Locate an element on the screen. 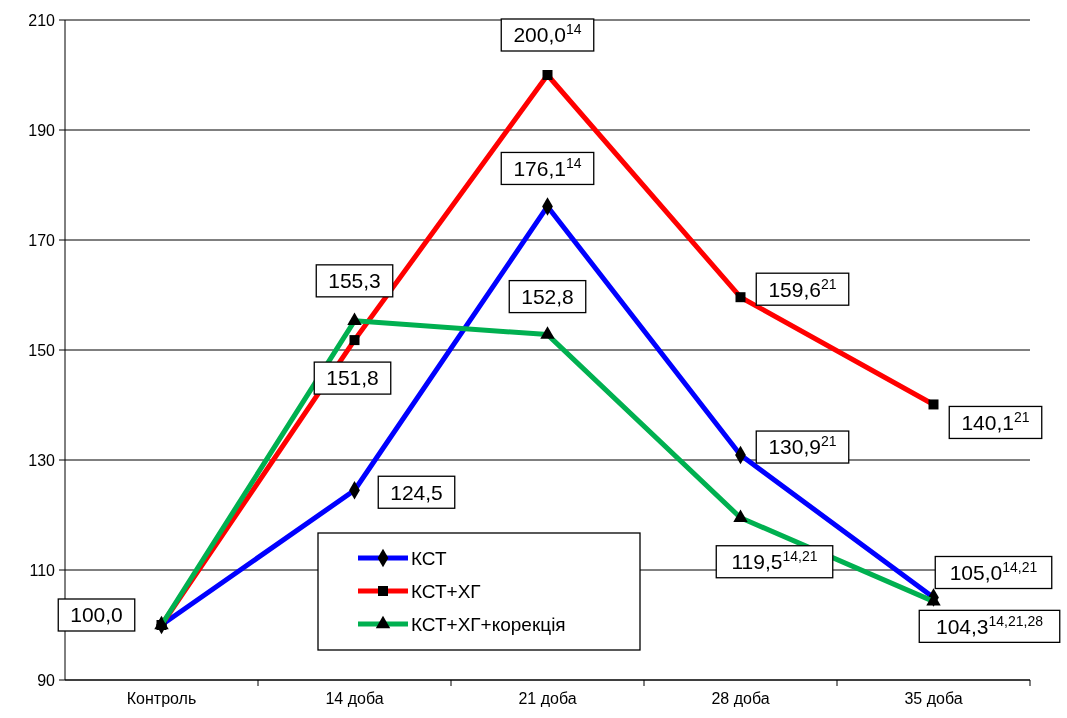 Image resolution: width=1067 pixels, height=718 pixels. x-tick-label: 28 доба is located at coordinates (740, 698).